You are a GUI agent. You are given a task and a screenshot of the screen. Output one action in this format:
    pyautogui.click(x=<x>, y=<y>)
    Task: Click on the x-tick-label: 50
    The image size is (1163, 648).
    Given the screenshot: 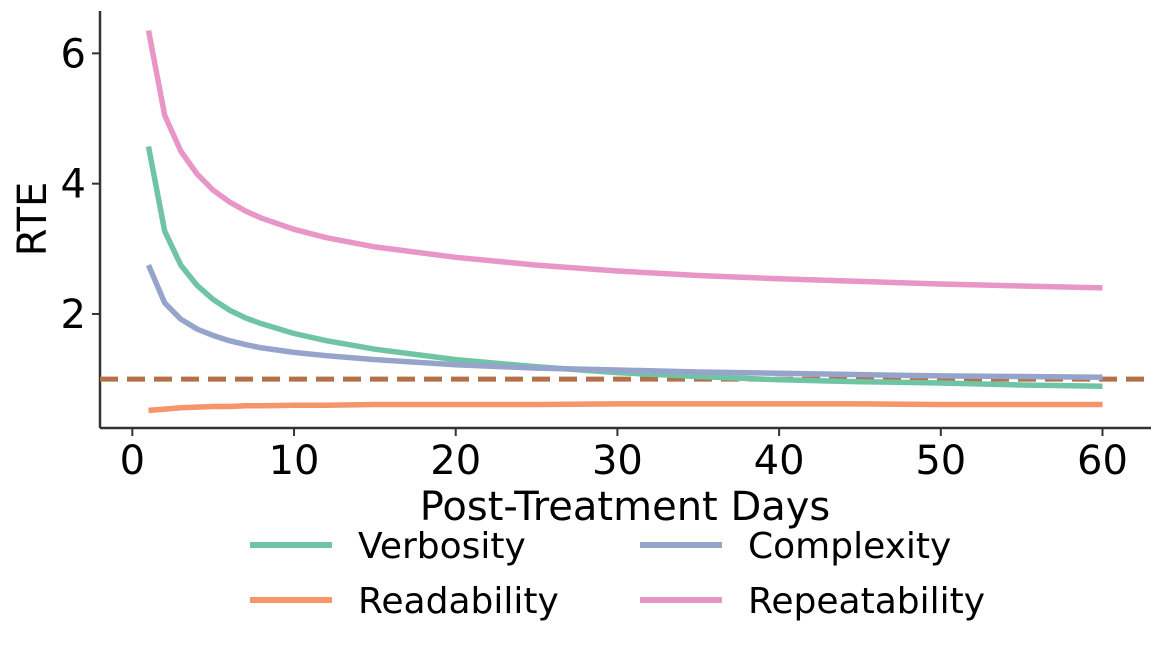 What is the action you would take?
    pyautogui.click(x=940, y=461)
    